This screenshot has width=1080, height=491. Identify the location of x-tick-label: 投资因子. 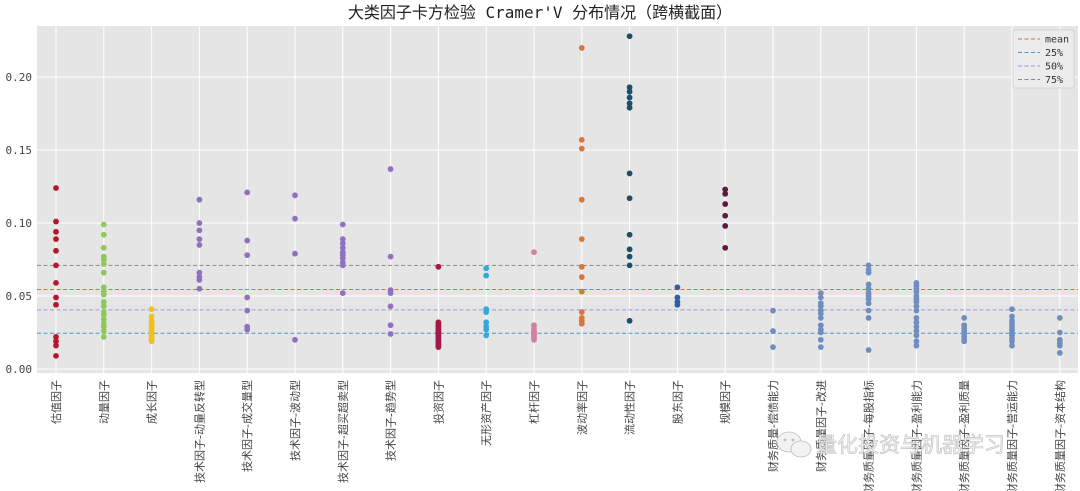
(438, 402).